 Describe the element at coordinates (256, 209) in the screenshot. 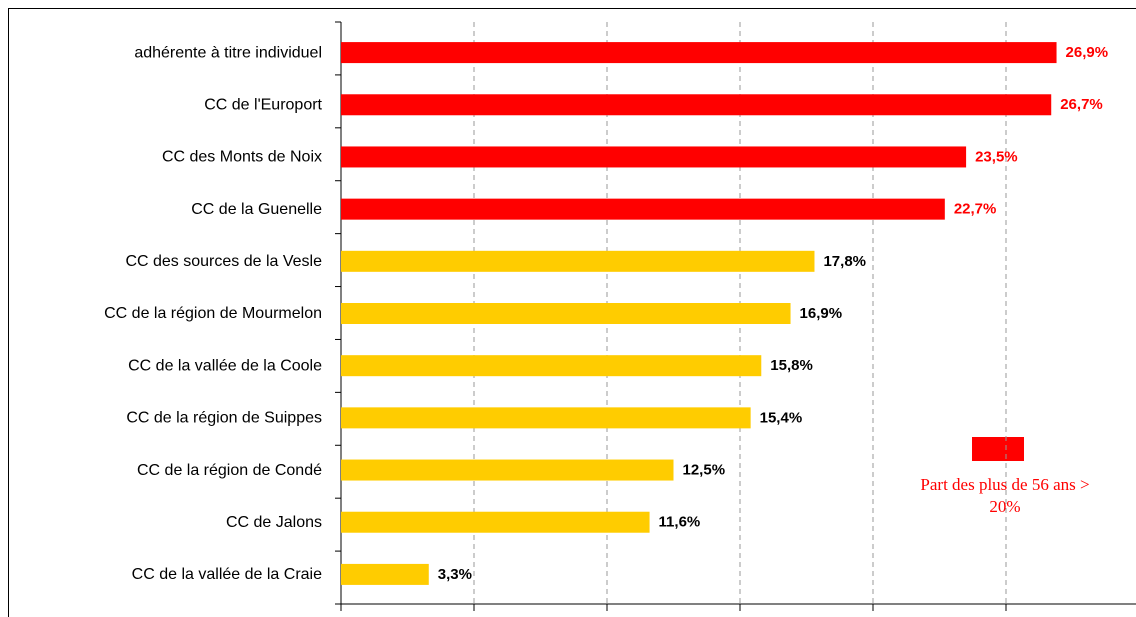

I see `category-label: CC de la Guenelle` at that location.